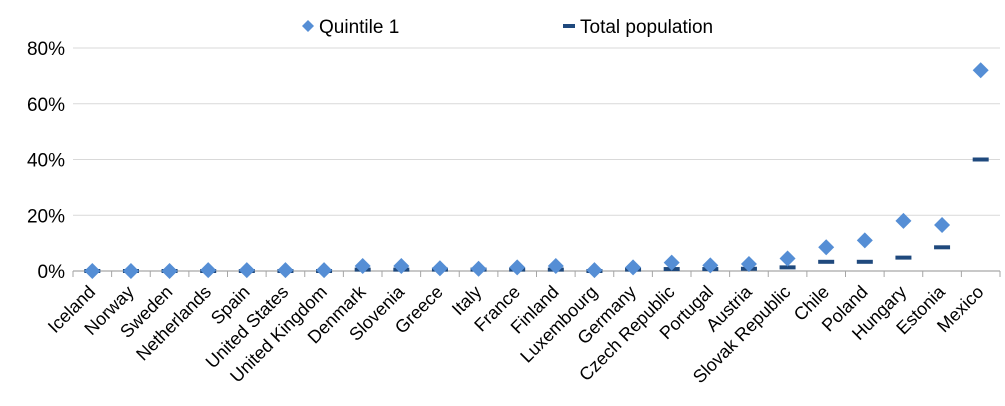 The width and height of the screenshot is (1005, 406). Describe the element at coordinates (536, 273) in the screenshot. I see `axes` at that location.